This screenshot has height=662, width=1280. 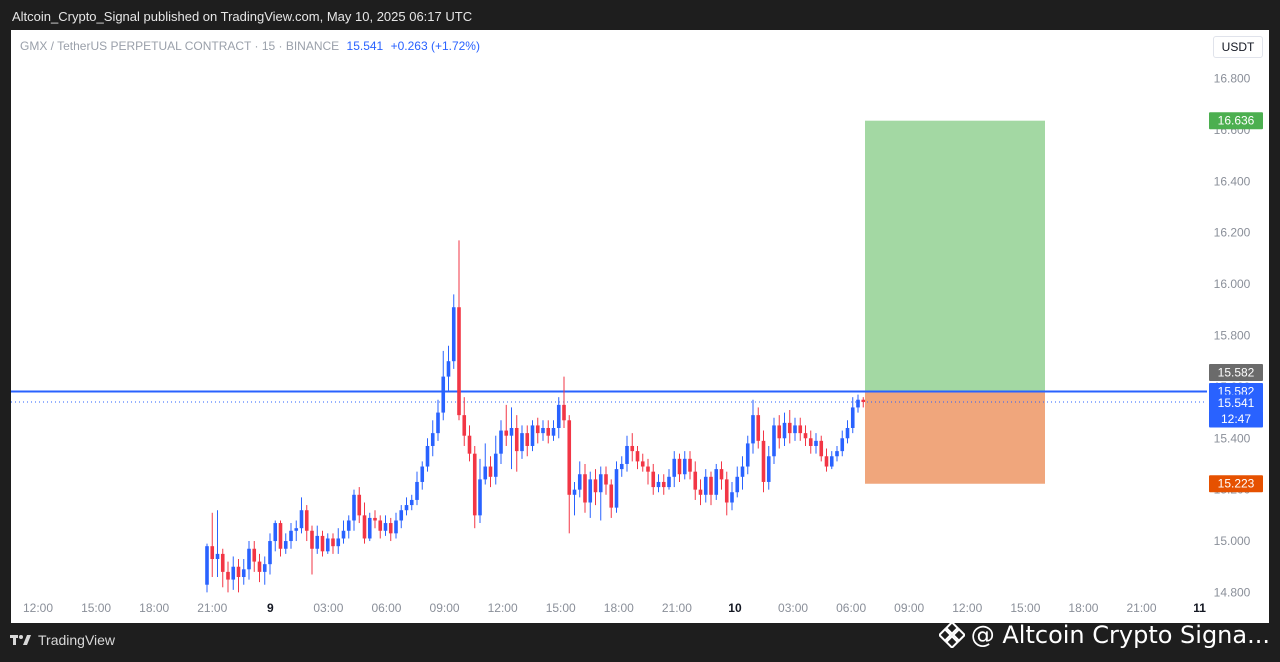 I want to click on brand-name: TradingView, so click(x=77, y=640).